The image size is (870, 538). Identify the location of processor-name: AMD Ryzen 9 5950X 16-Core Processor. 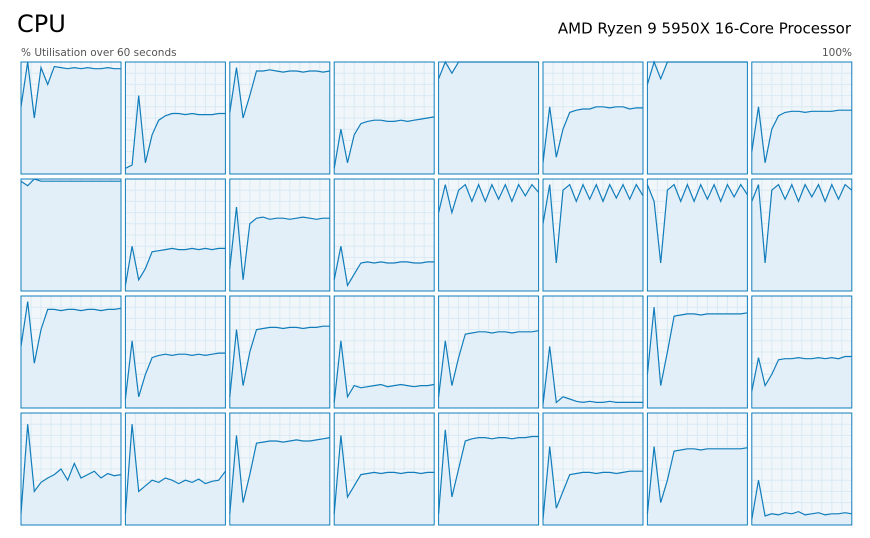
(705, 29).